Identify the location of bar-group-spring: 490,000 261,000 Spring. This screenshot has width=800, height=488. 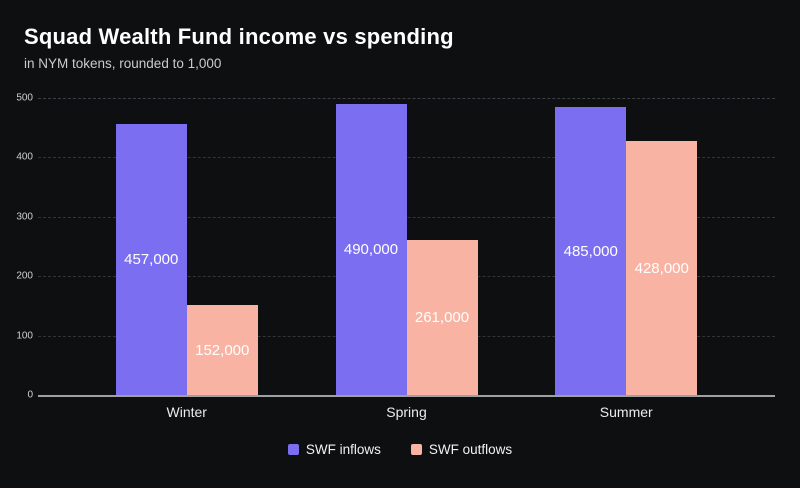
(406, 259).